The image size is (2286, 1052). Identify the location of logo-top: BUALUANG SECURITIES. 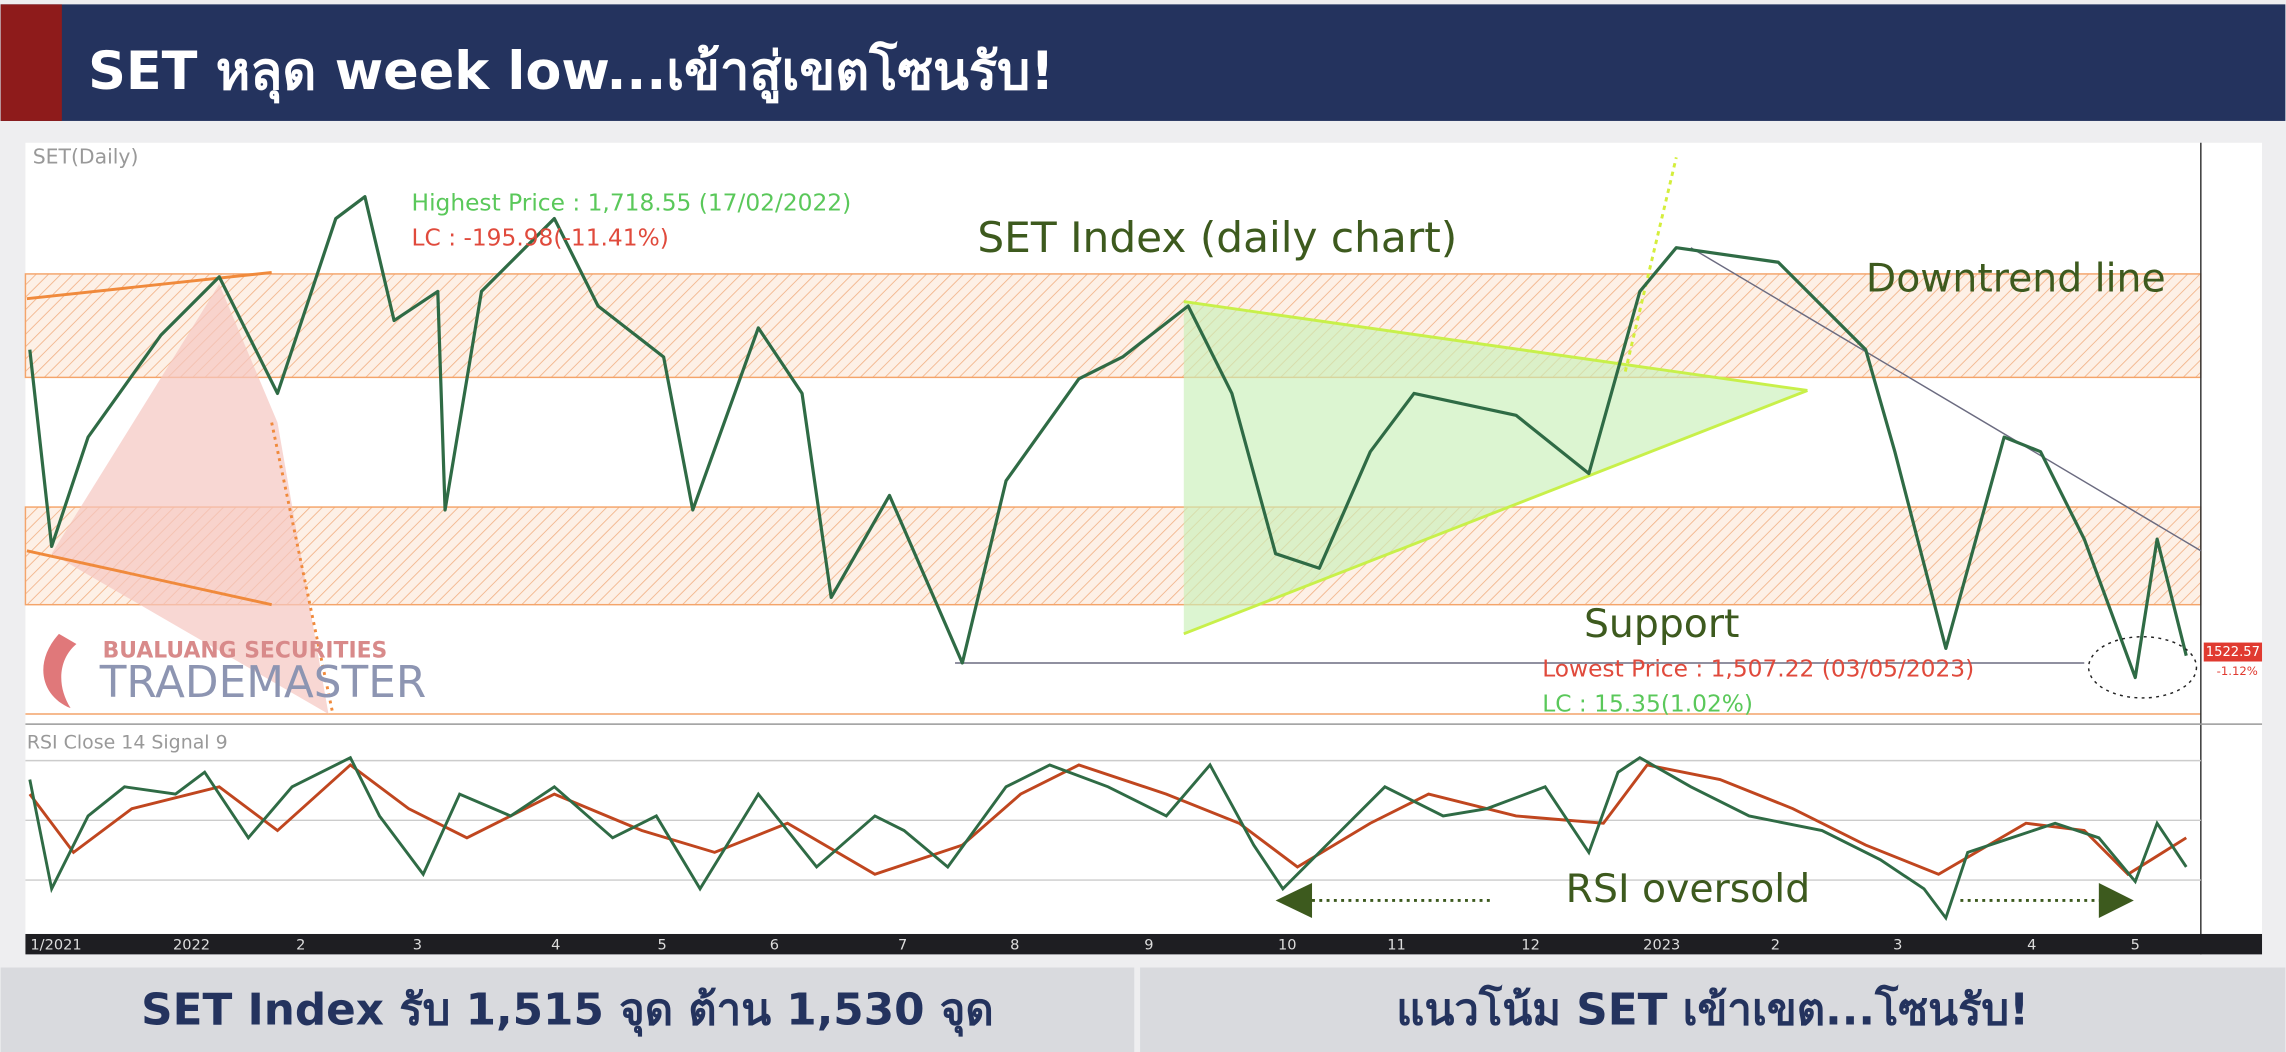
(245, 650).